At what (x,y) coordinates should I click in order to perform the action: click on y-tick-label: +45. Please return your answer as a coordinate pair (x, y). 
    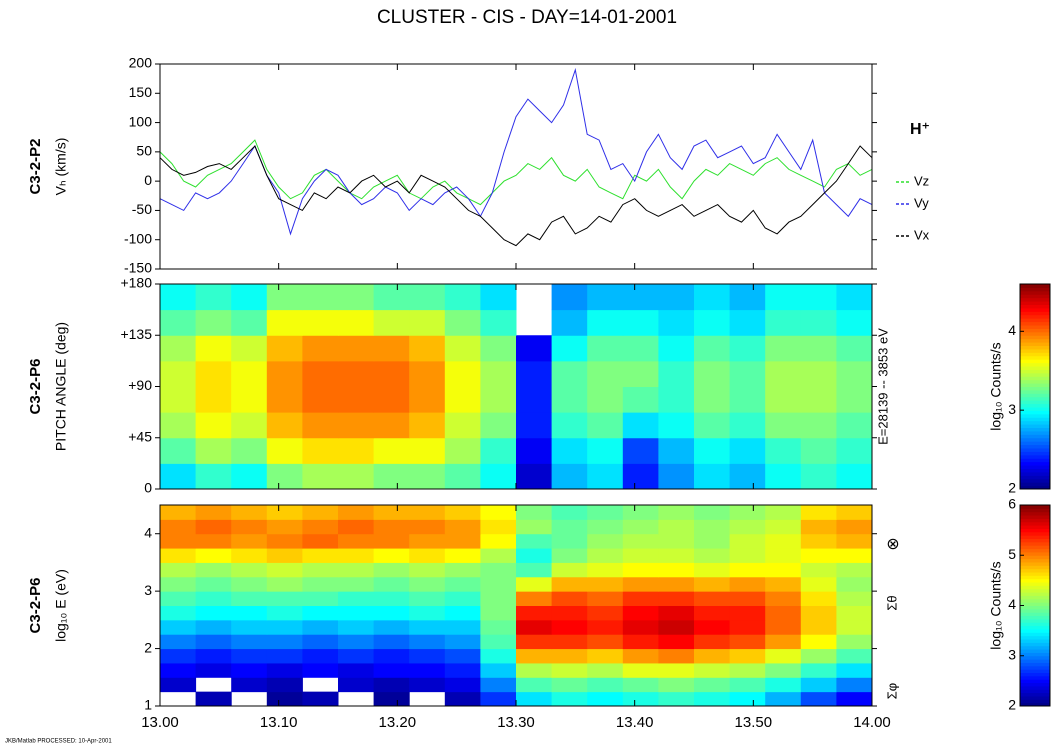
    Looking at the image, I should click on (140, 436).